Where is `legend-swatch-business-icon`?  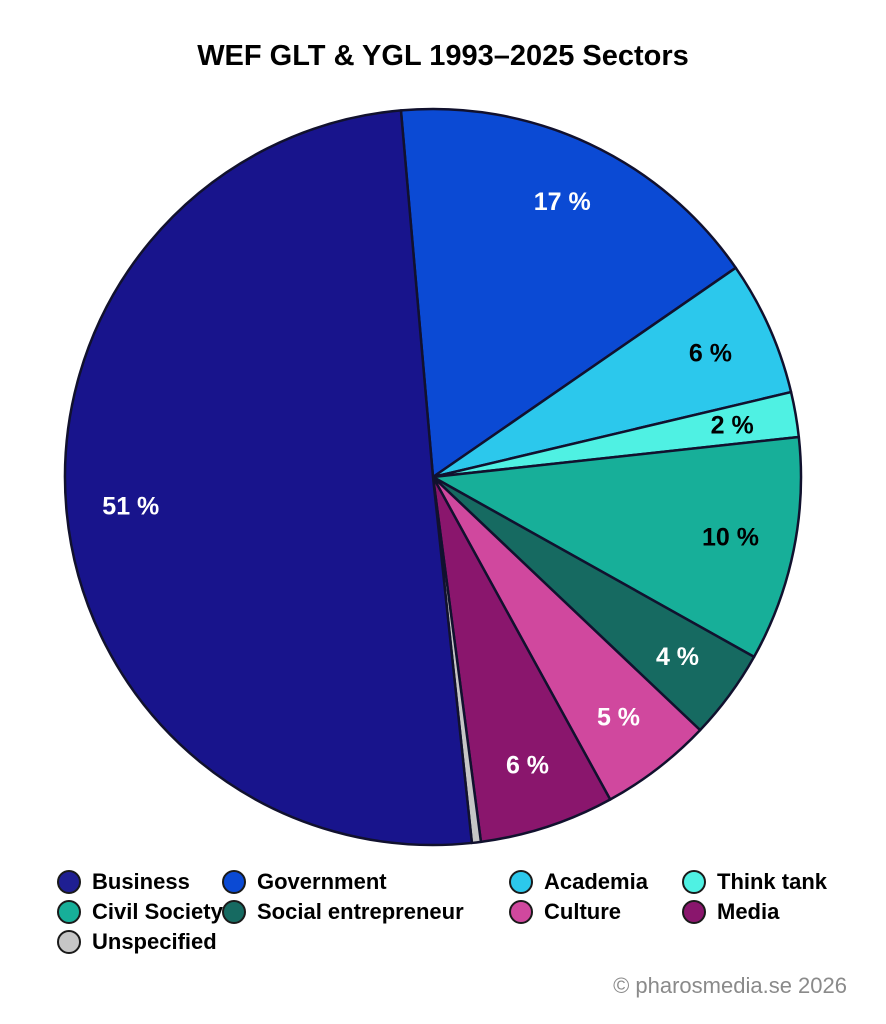
legend-swatch-business-icon is located at coordinates (69, 882).